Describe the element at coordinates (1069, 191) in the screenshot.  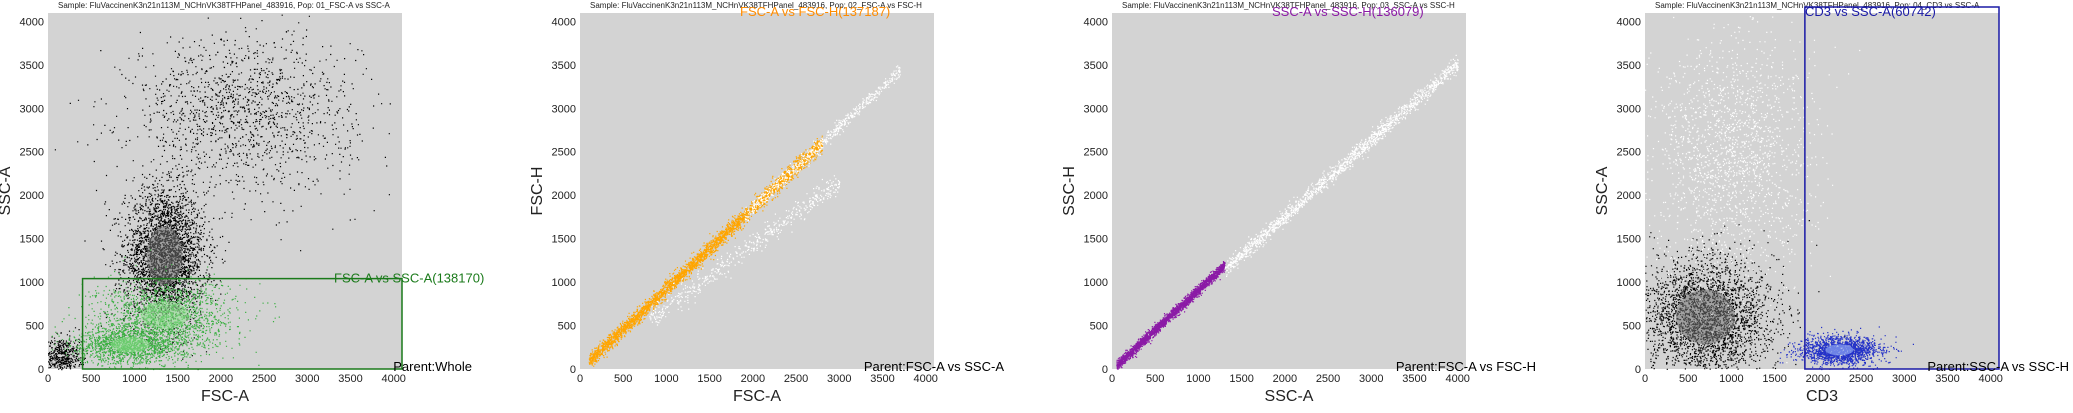
I see `y-axis-label: SSC-H` at that location.